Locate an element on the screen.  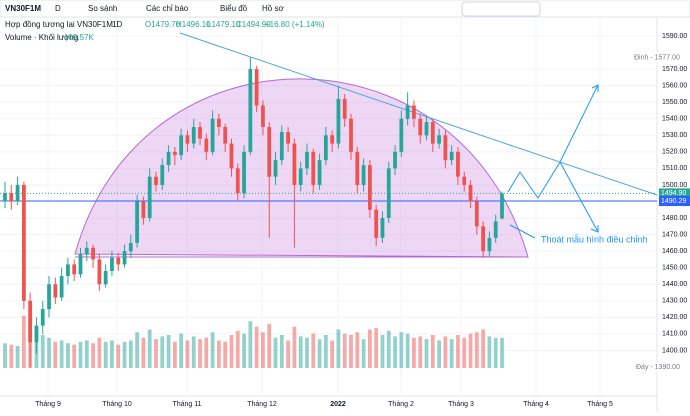
x-tick-label: Tháng 5 is located at coordinates (600, 404).